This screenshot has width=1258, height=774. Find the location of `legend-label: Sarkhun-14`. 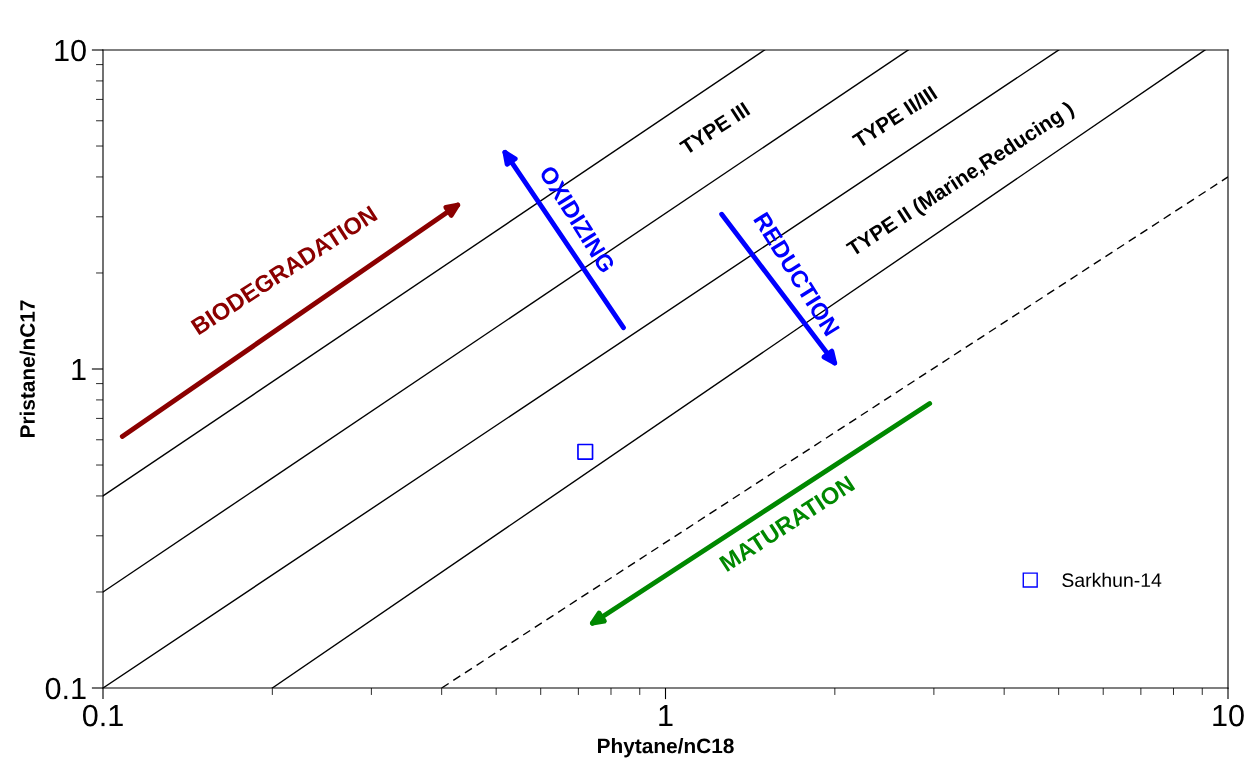

legend-label: Sarkhun-14 is located at coordinates (1112, 580).